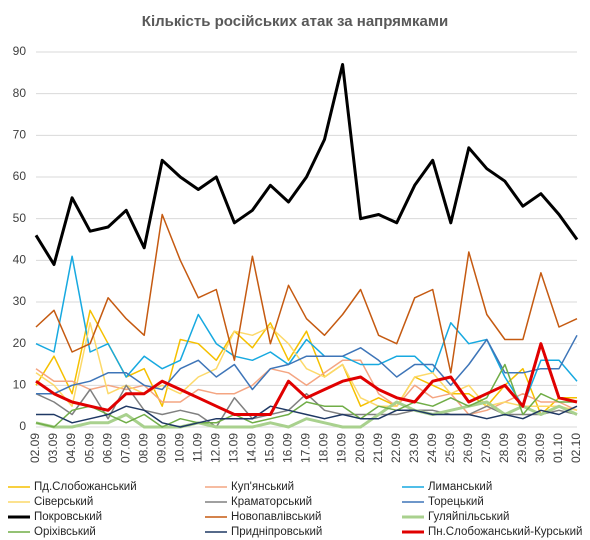 This screenshot has width=590, height=540. What do you see at coordinates (456, 502) in the screenshot?
I see `legend-label: Торецький` at bounding box center [456, 502].